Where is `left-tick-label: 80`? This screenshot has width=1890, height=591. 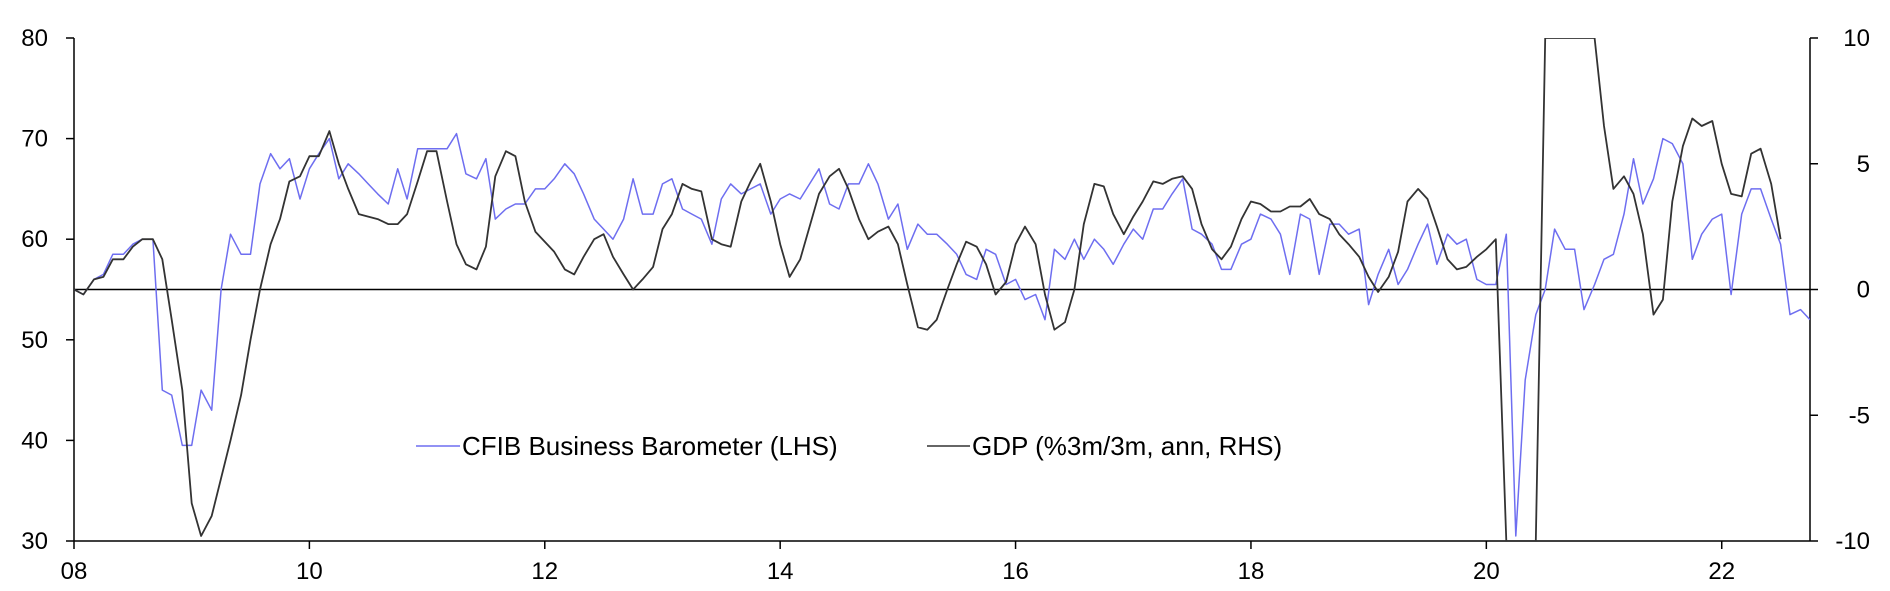
left-tick-label: 80 is located at coordinates (34, 38).